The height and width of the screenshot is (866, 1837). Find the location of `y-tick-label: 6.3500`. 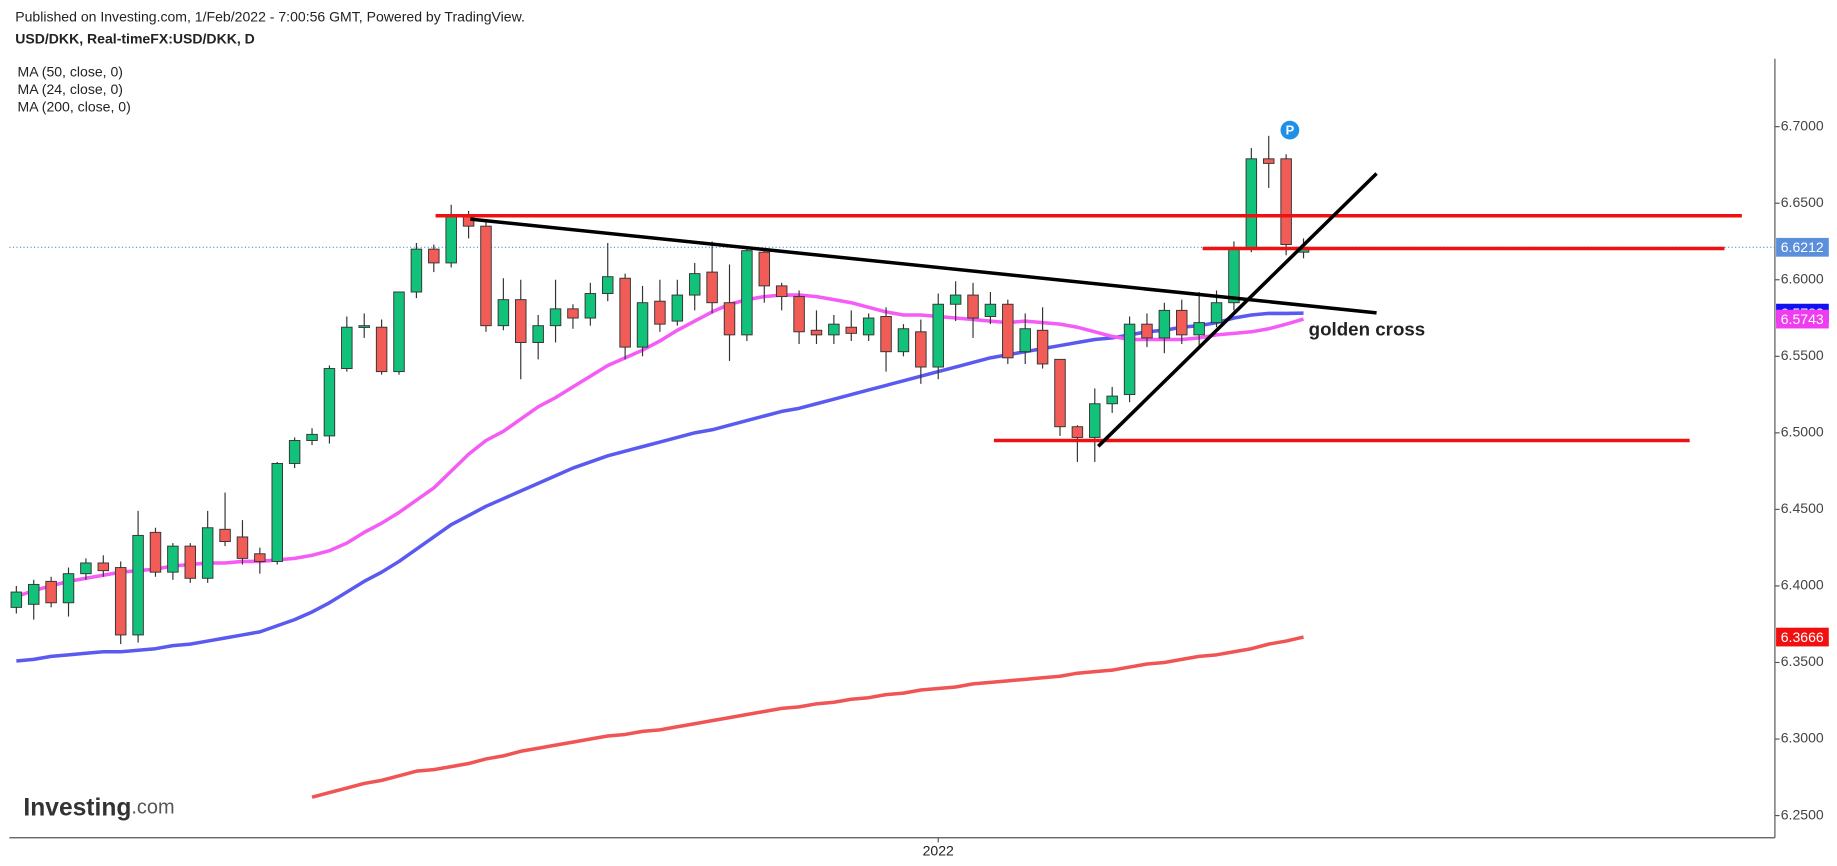

y-tick-label: 6.3500 is located at coordinates (1802, 661).